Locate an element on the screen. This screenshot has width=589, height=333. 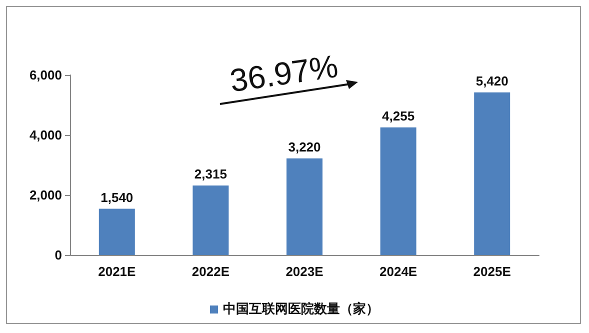
x-tick-label: 2024E is located at coordinates (399, 271).